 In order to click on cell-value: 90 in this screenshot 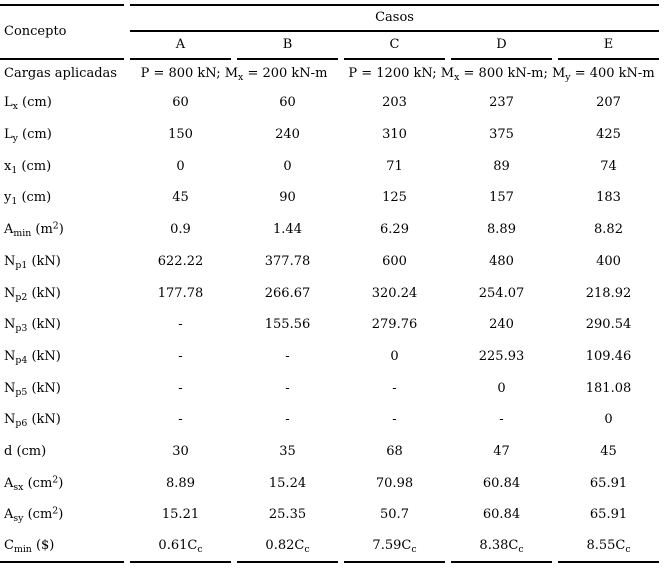, I will do `click(287, 198)`.